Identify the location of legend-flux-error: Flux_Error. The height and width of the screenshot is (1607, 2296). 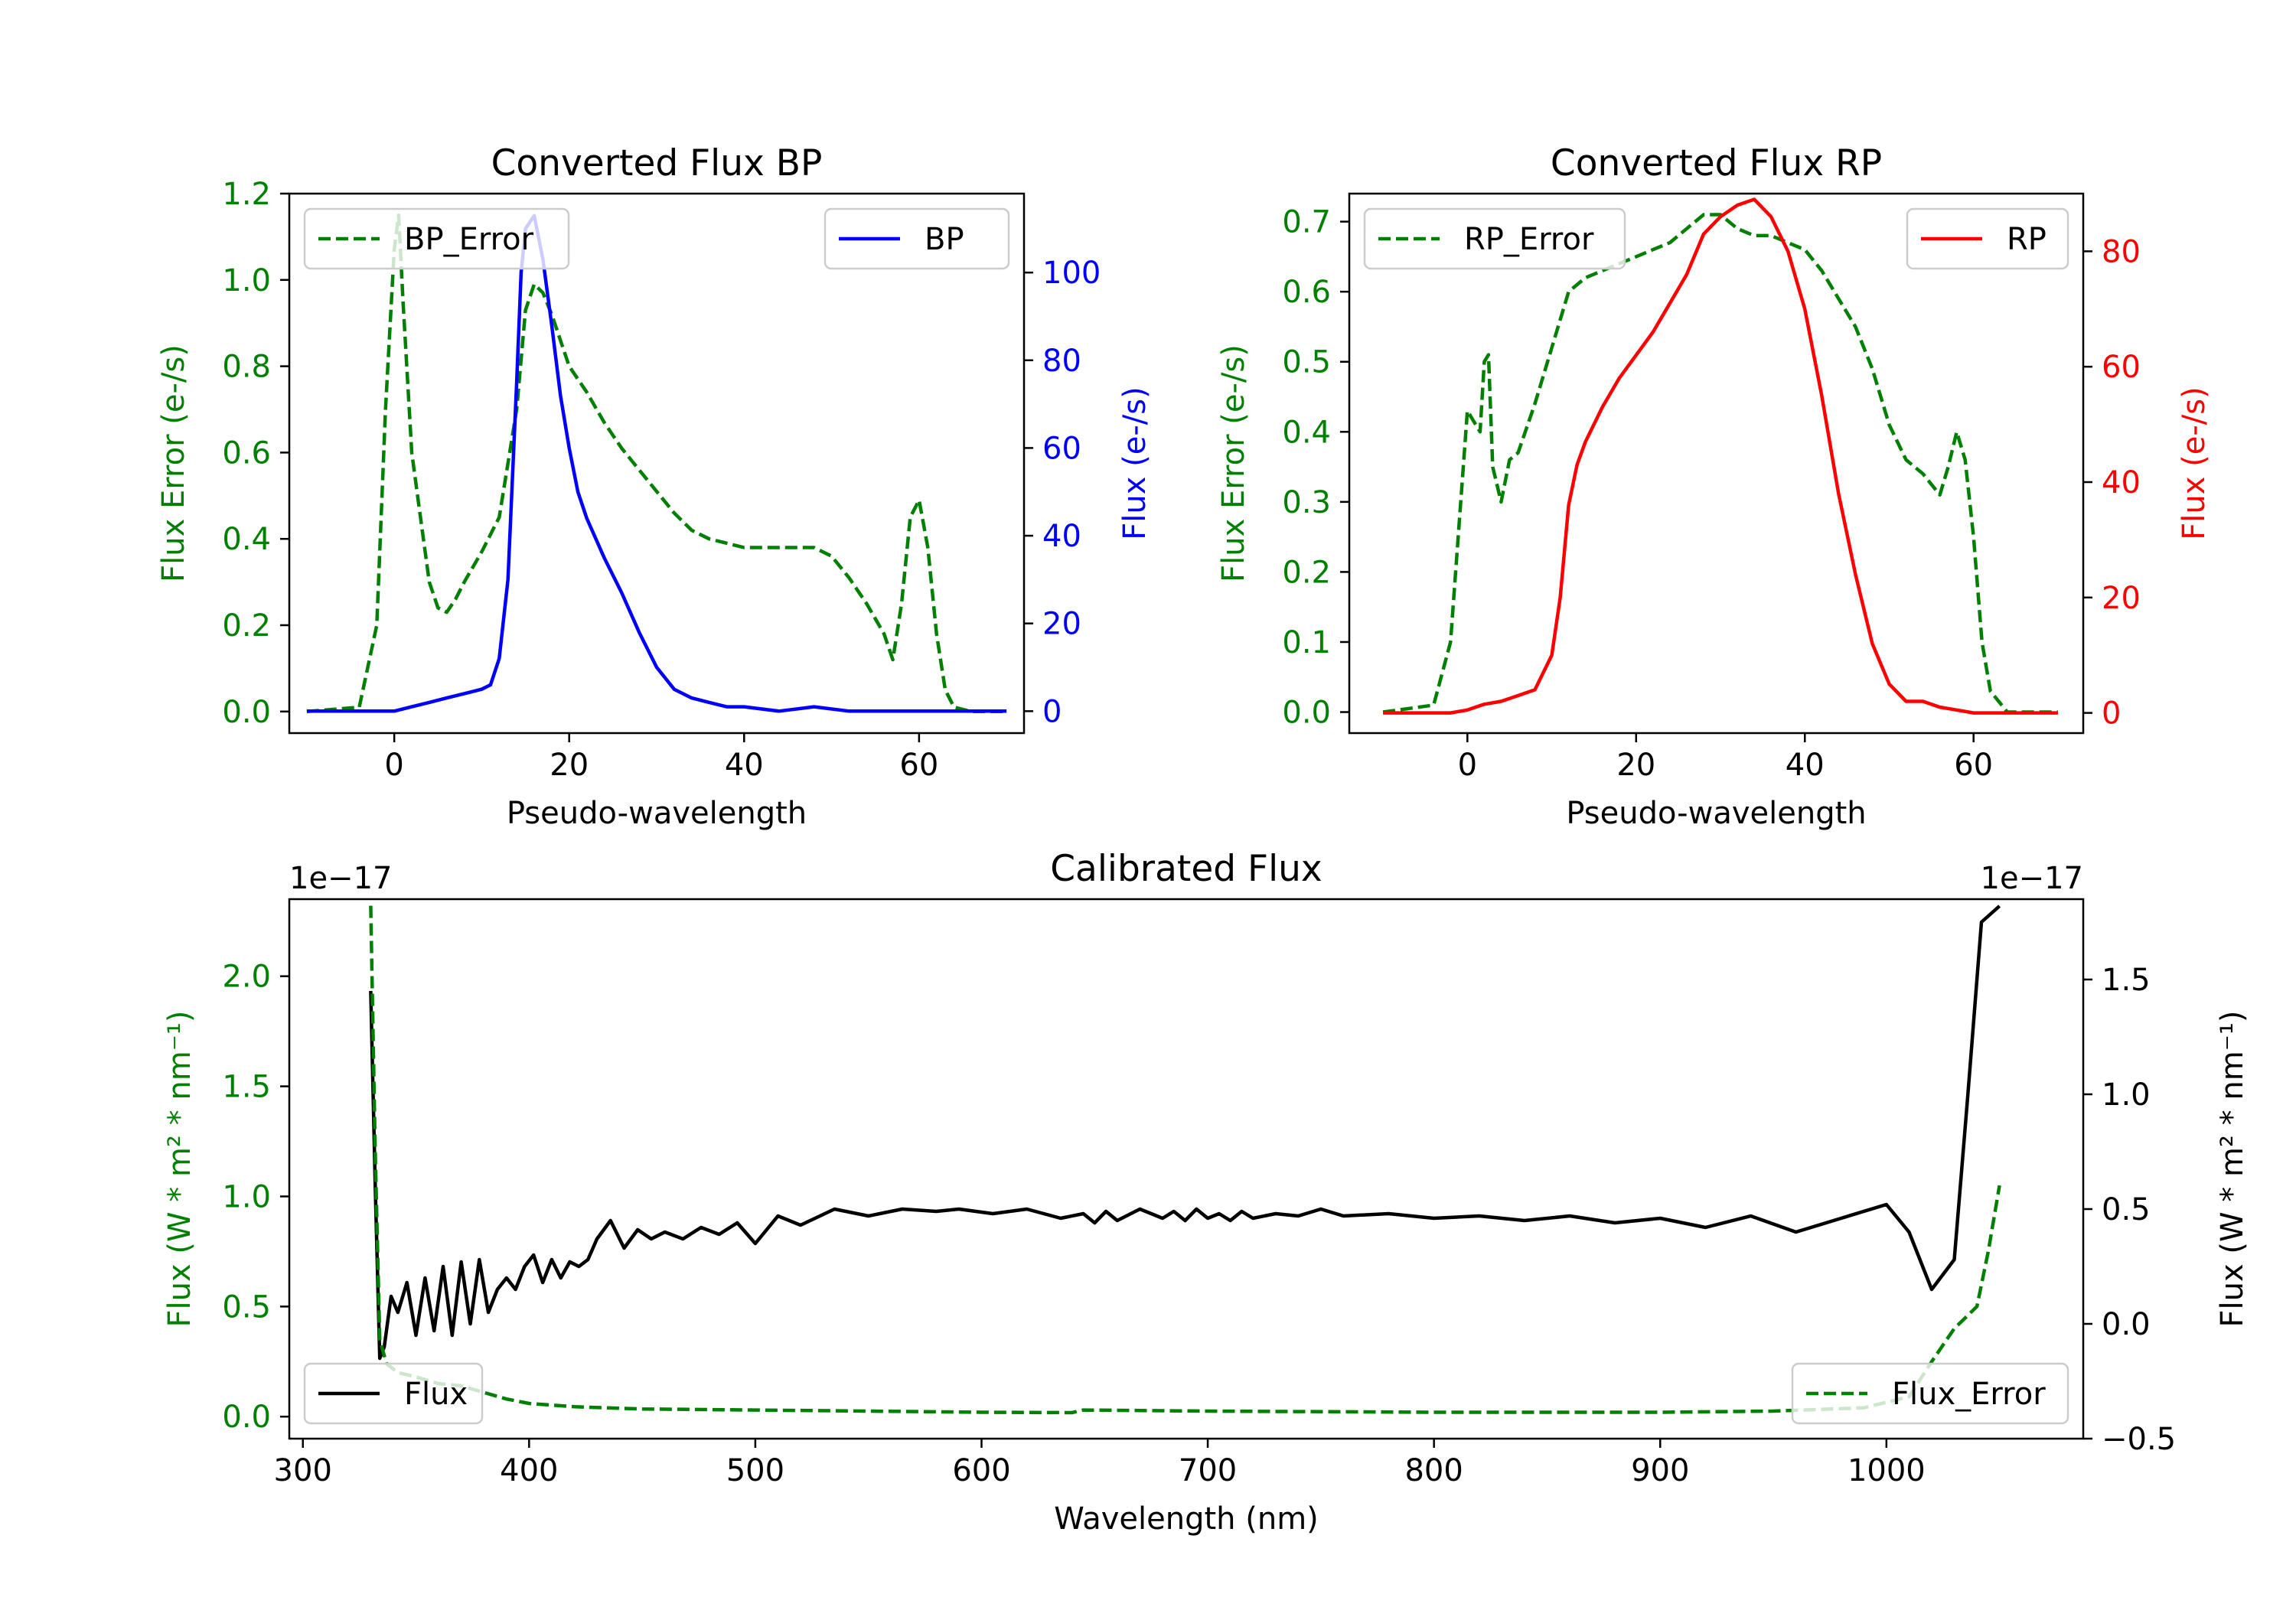
(1930, 1393).